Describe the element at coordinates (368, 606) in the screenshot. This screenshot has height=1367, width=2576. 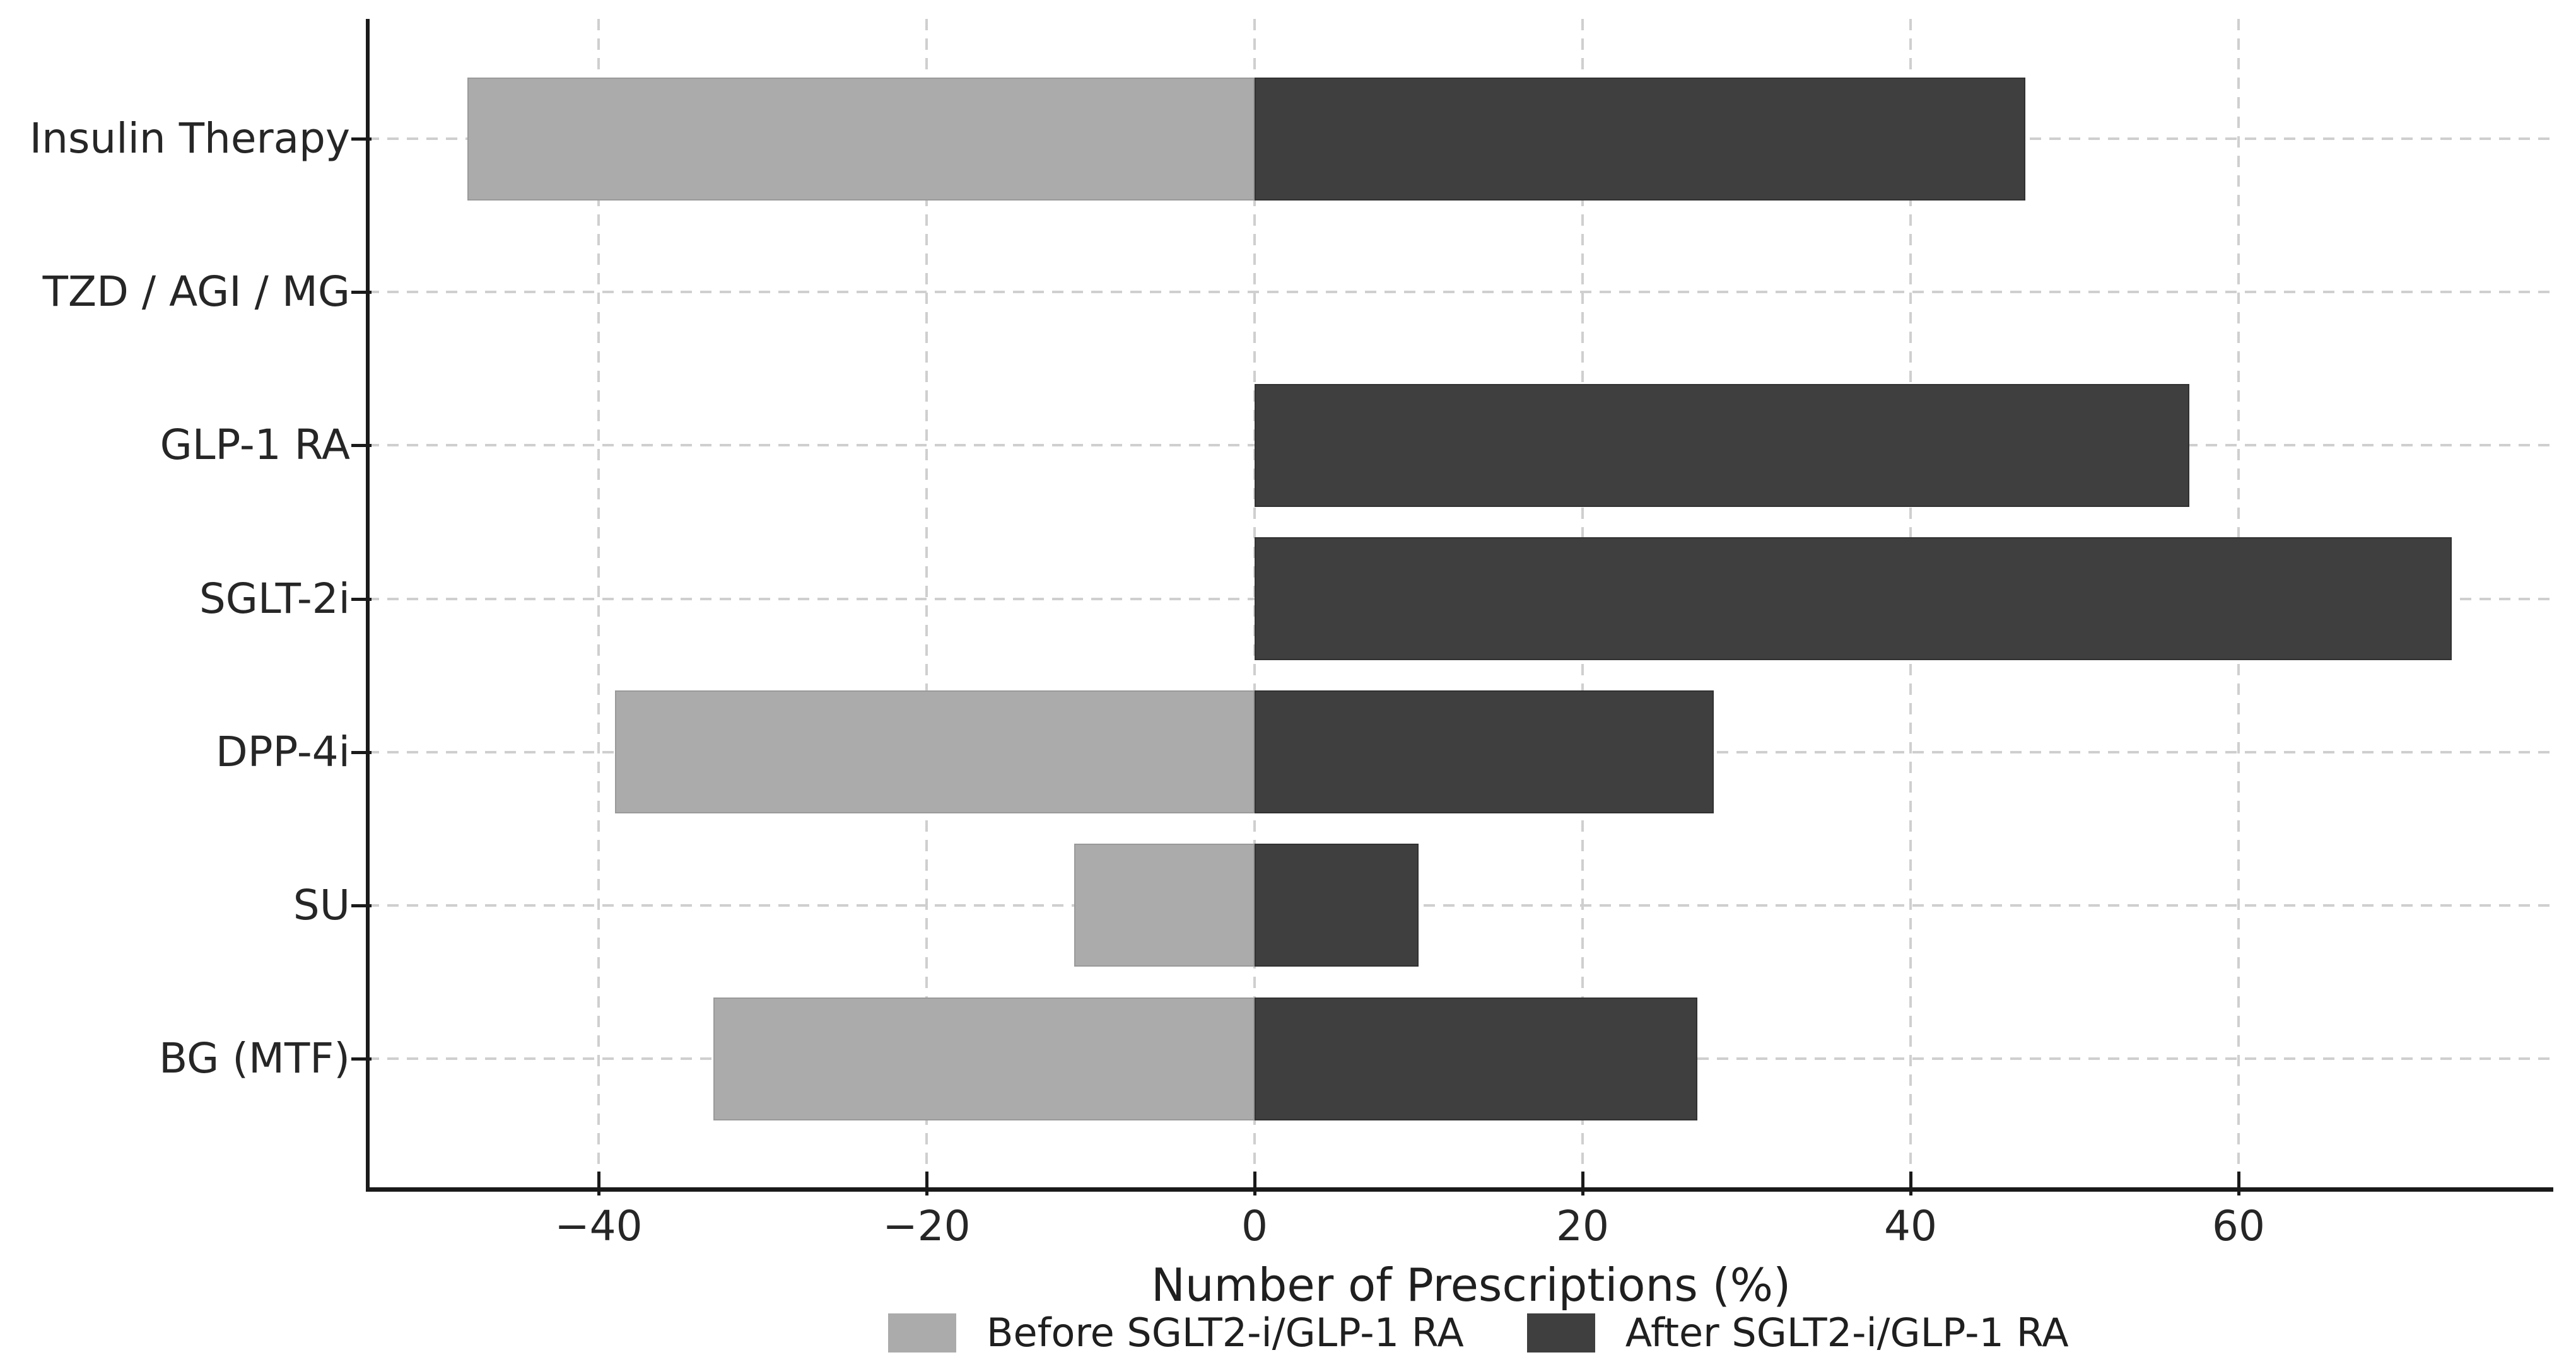
I see `y-axis-spine` at that location.